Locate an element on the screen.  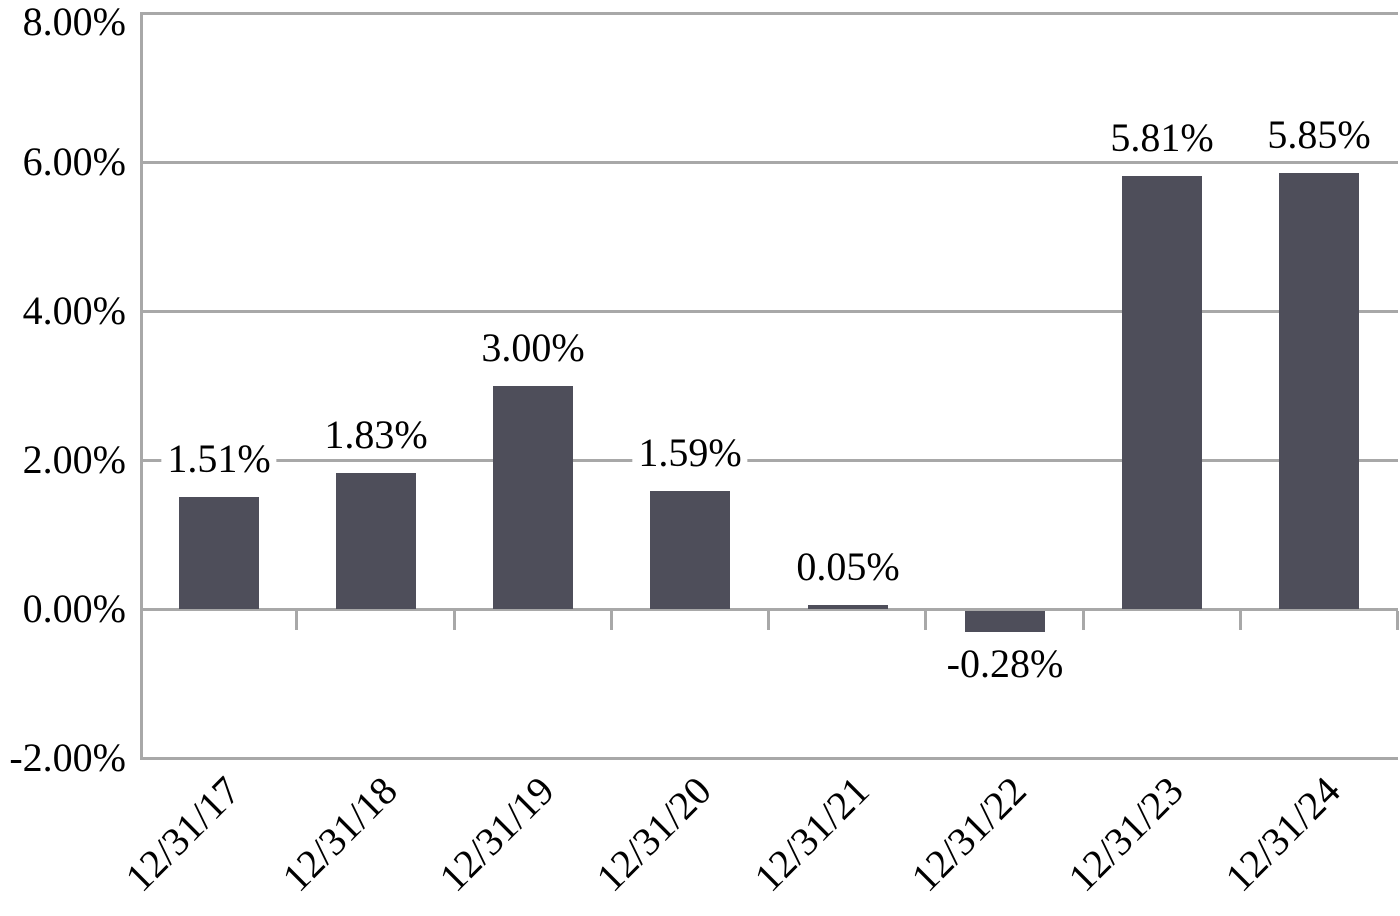
bar-value-label: 3.00% is located at coordinates (533, 348).